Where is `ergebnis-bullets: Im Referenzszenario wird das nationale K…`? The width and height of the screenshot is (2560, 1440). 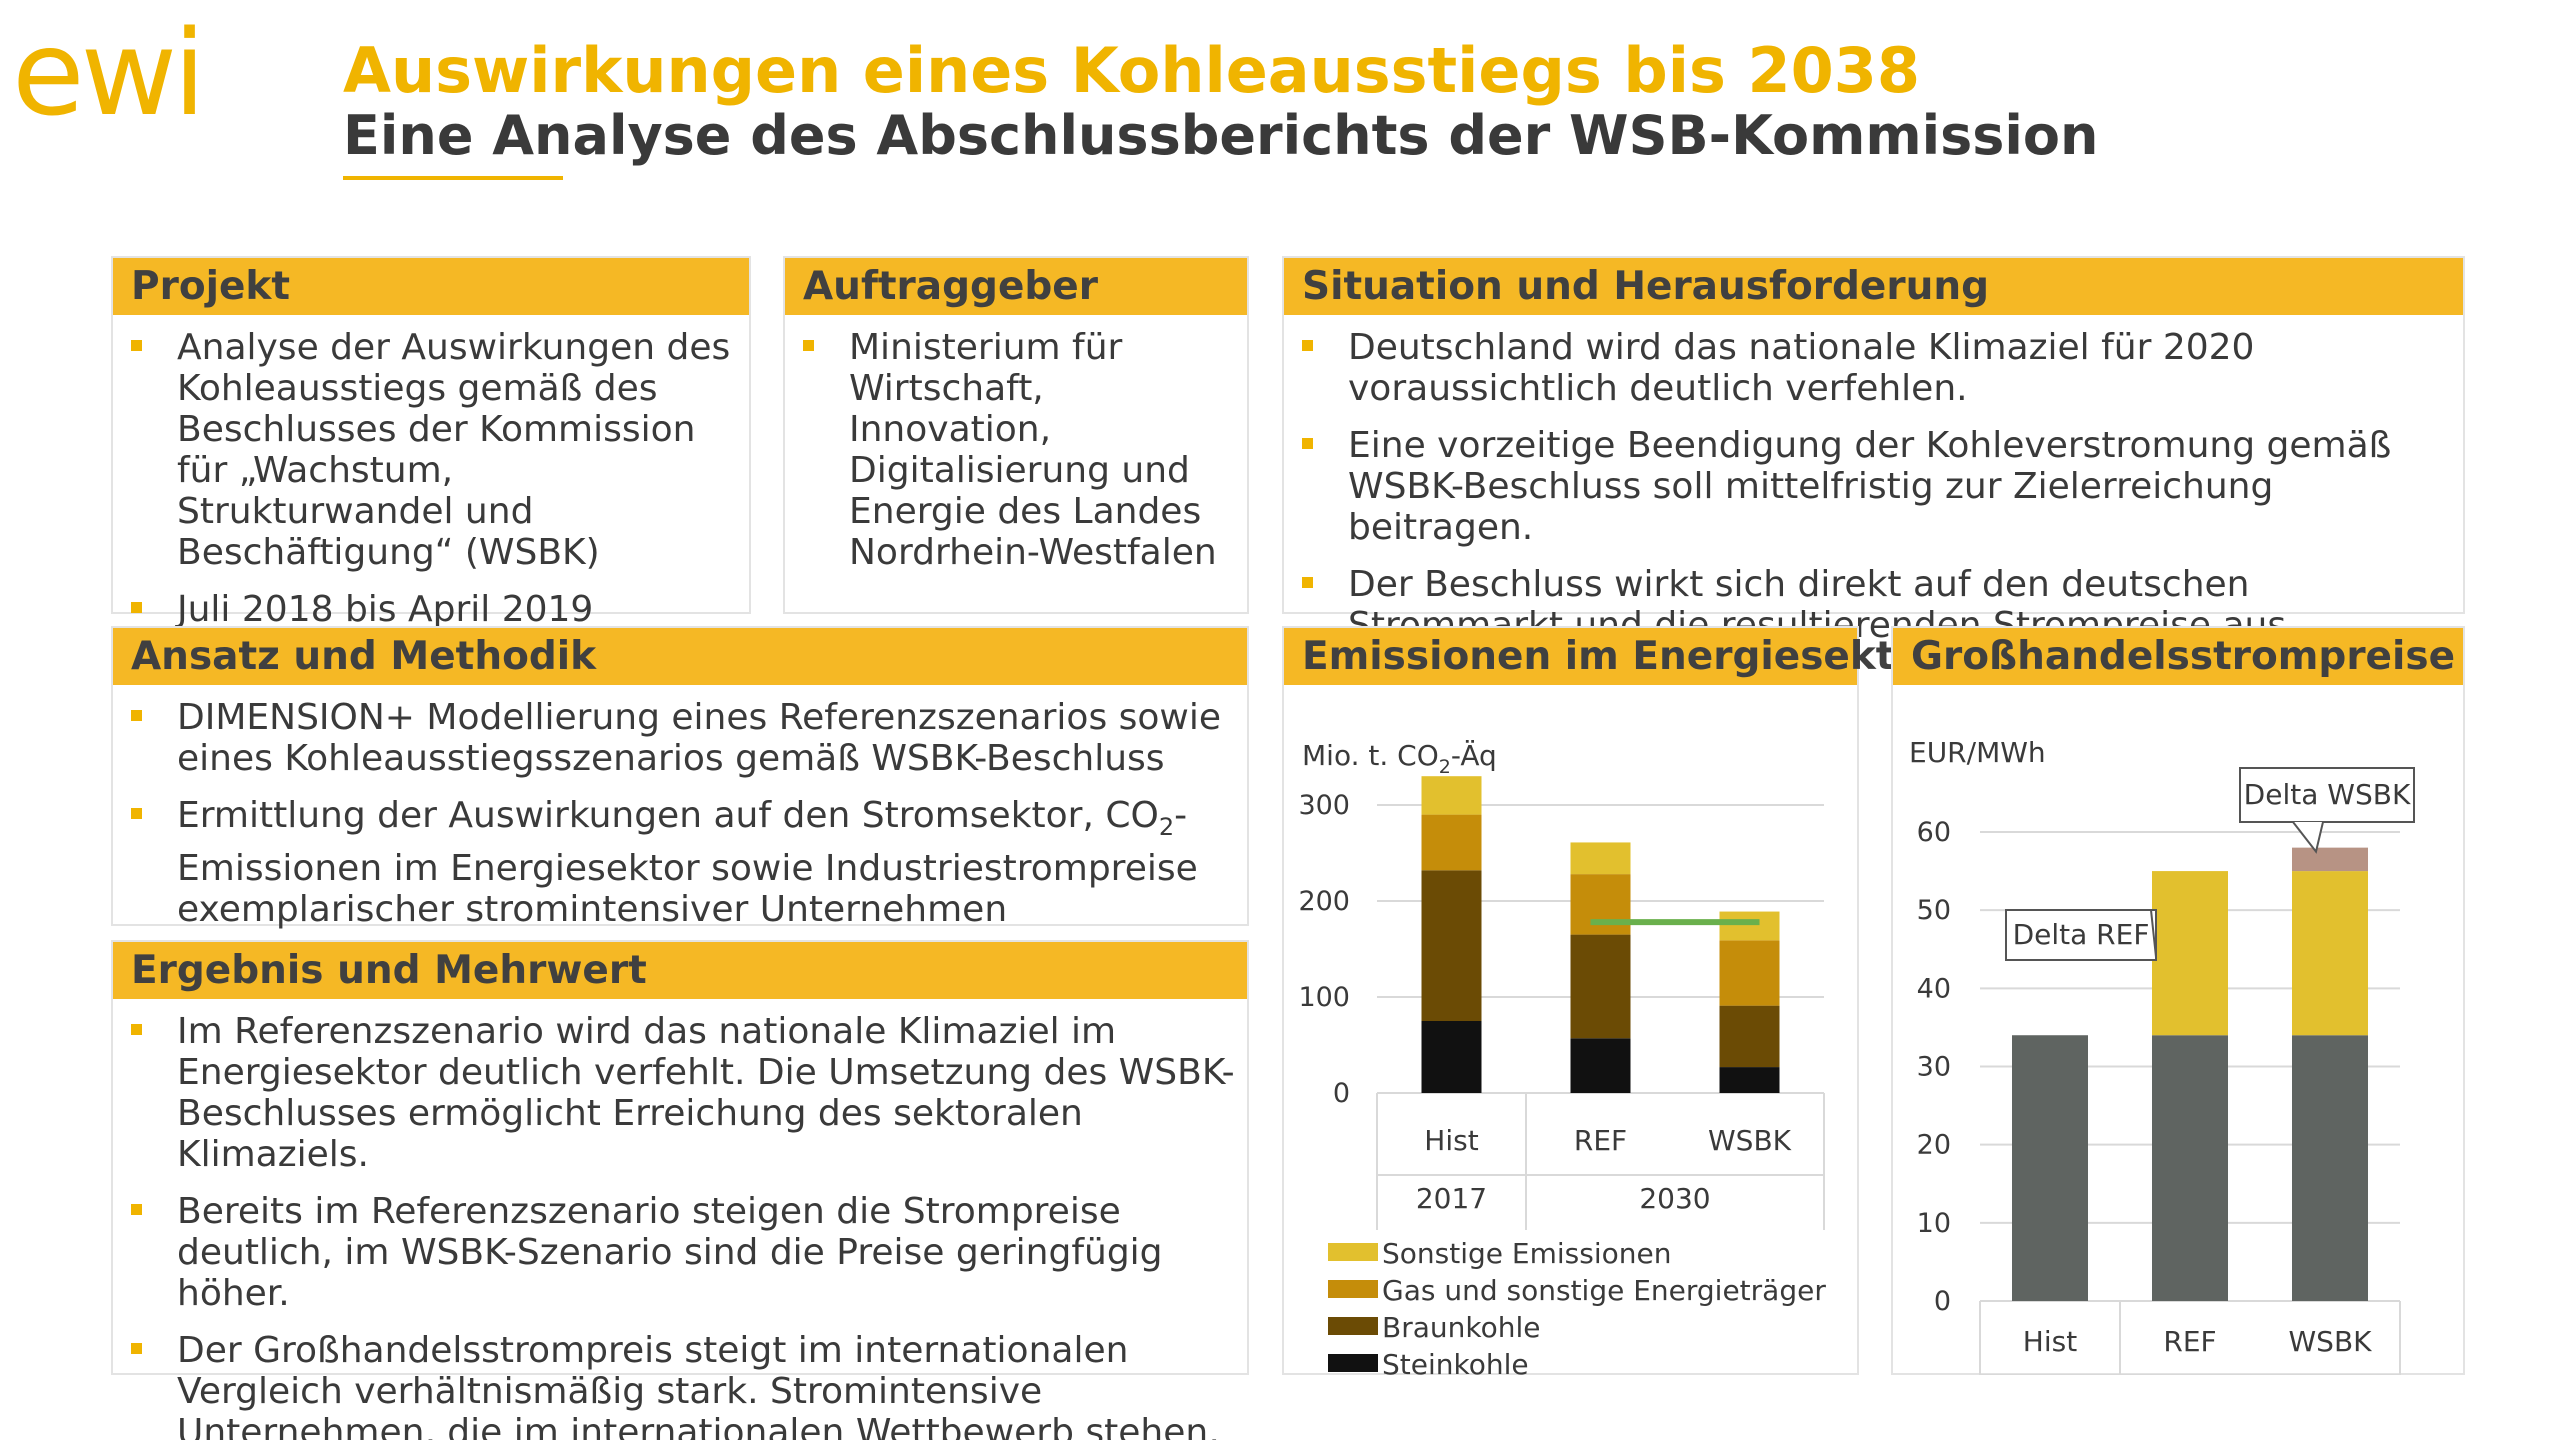
ergebnis-bullets: Im Referenzszenario wird das nationale K… is located at coordinates (680, 1219).